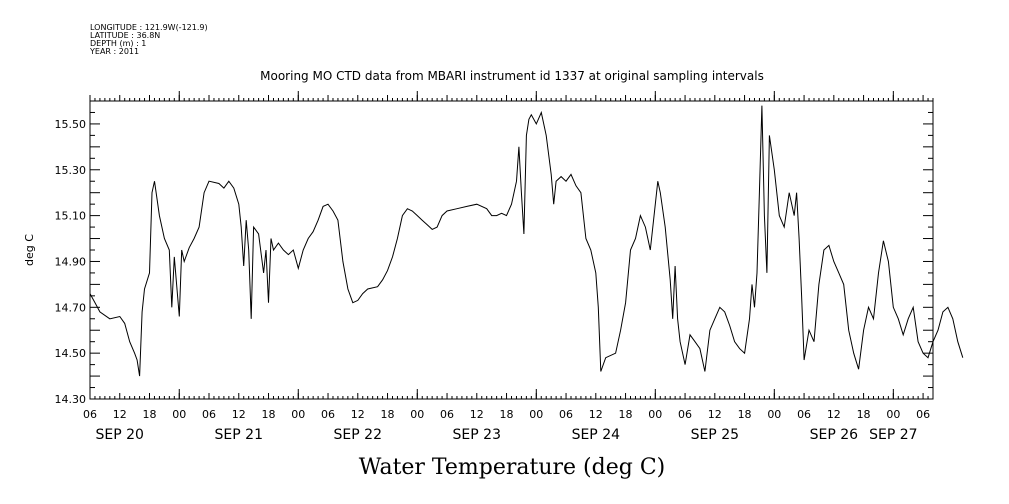 Image resolution: width=1009 pixels, height=504 pixels. Describe the element at coordinates (125, 35) in the screenshot. I see `meta-latitude: LATITUDE : 36.8N` at that location.